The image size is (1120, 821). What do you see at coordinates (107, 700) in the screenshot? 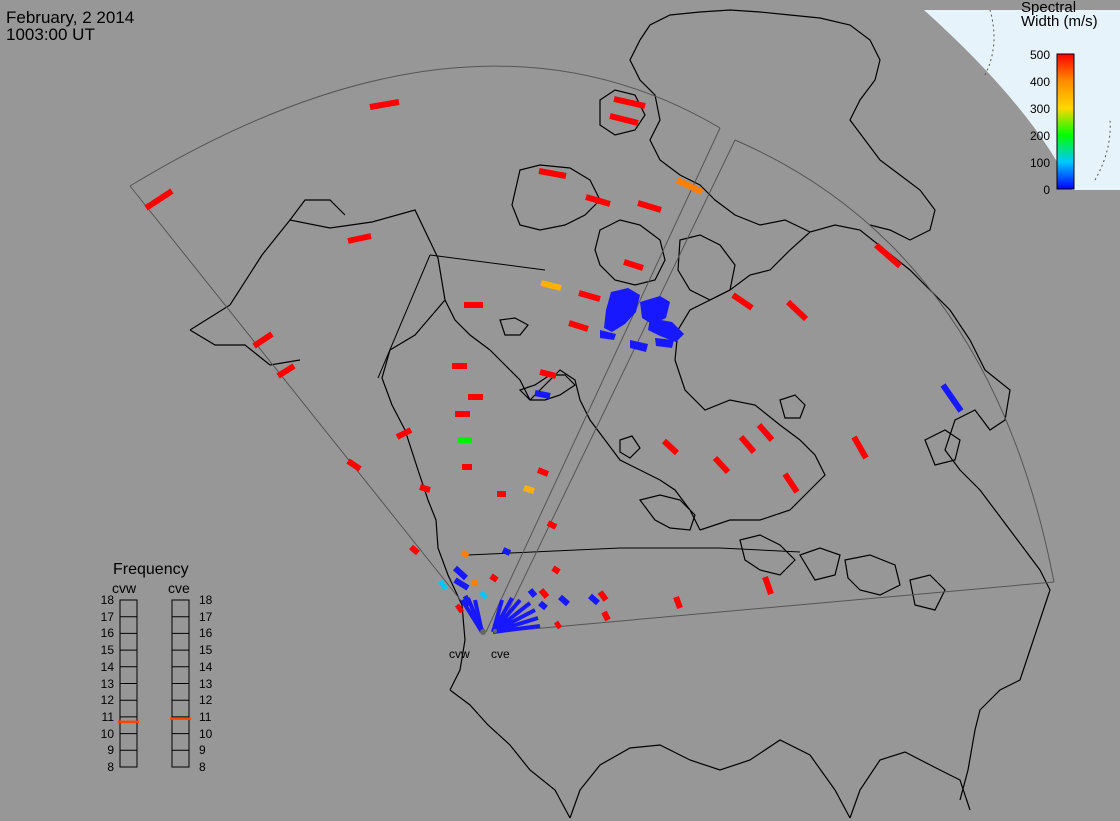
I see `frequency-tick-label-left: 12` at bounding box center [107, 700].